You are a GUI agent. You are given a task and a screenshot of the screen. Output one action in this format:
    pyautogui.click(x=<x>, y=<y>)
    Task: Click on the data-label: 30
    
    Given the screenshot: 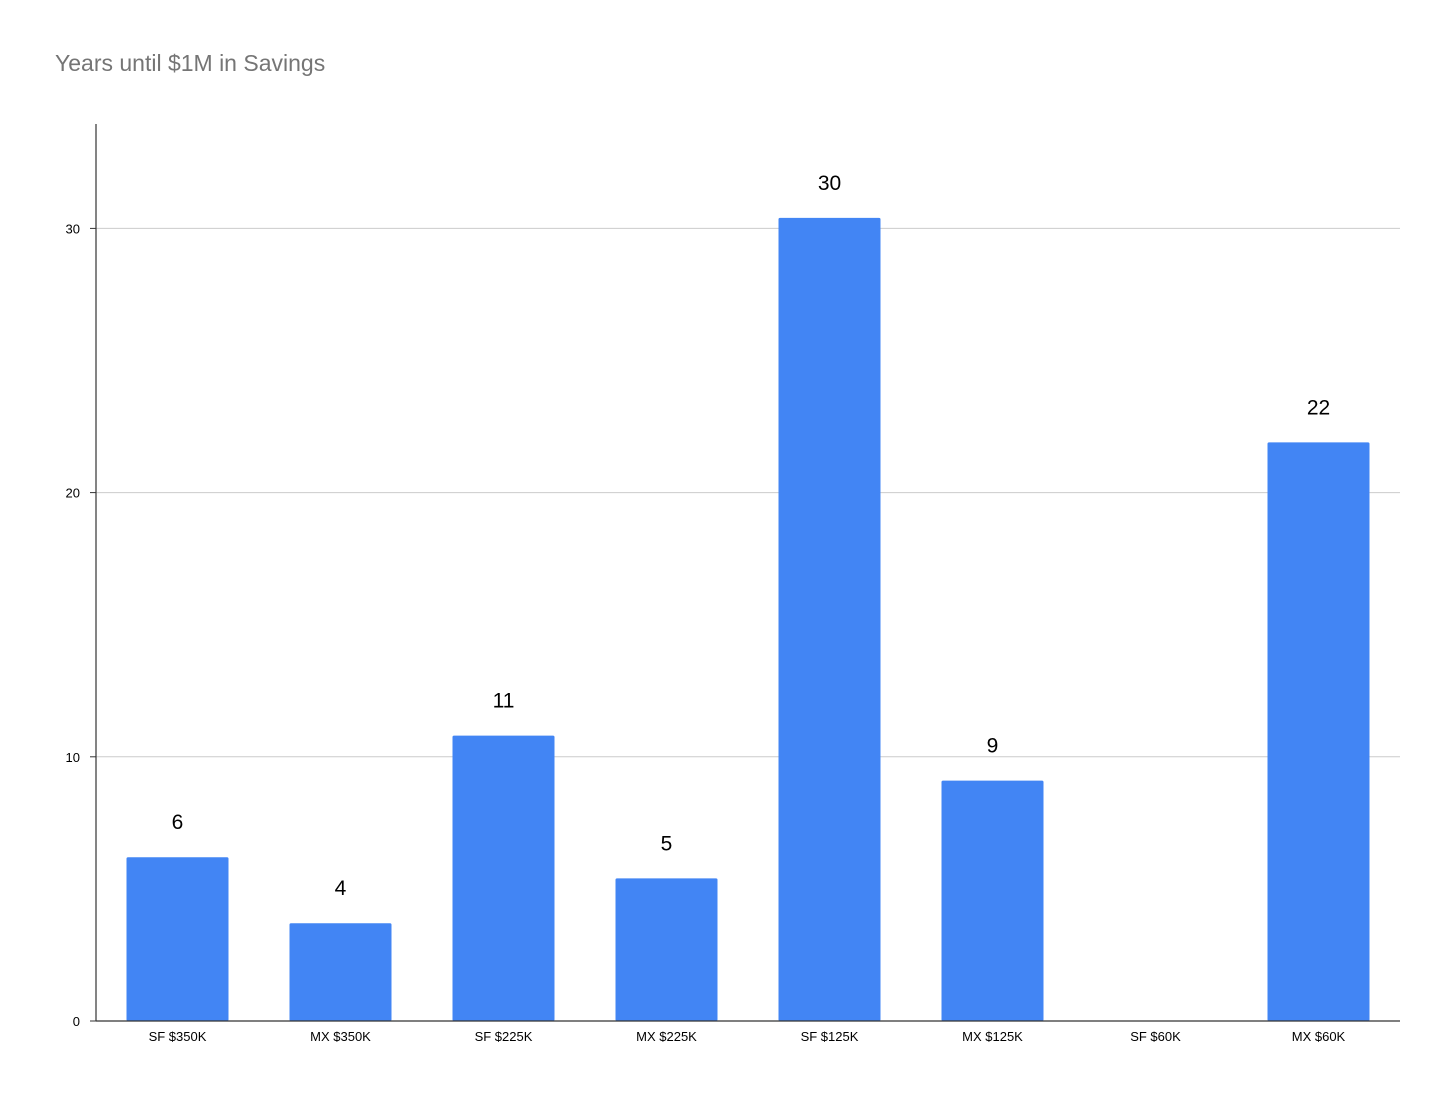 What is the action you would take?
    pyautogui.click(x=829, y=183)
    